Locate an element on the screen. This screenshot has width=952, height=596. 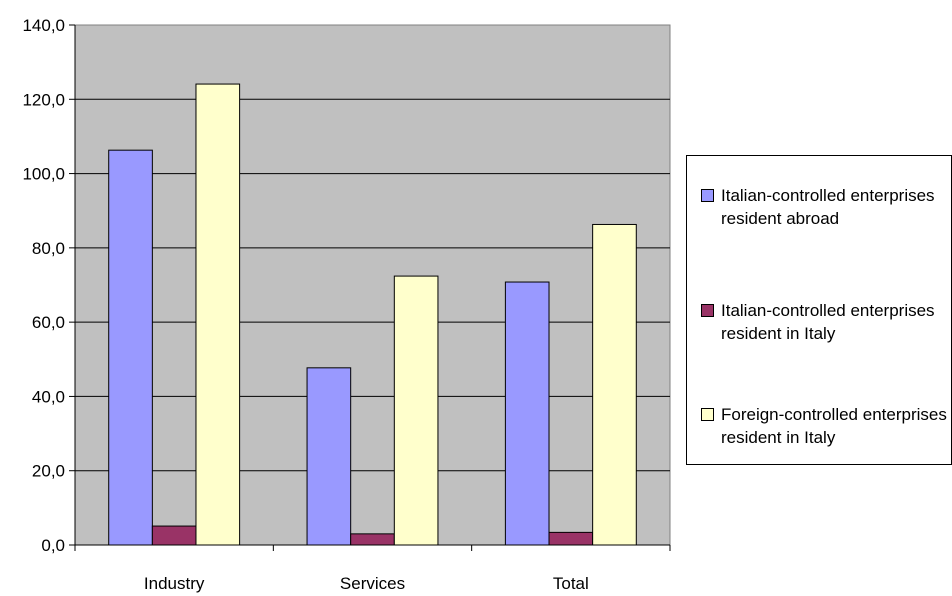
x-category-label: Services is located at coordinates (372, 583).